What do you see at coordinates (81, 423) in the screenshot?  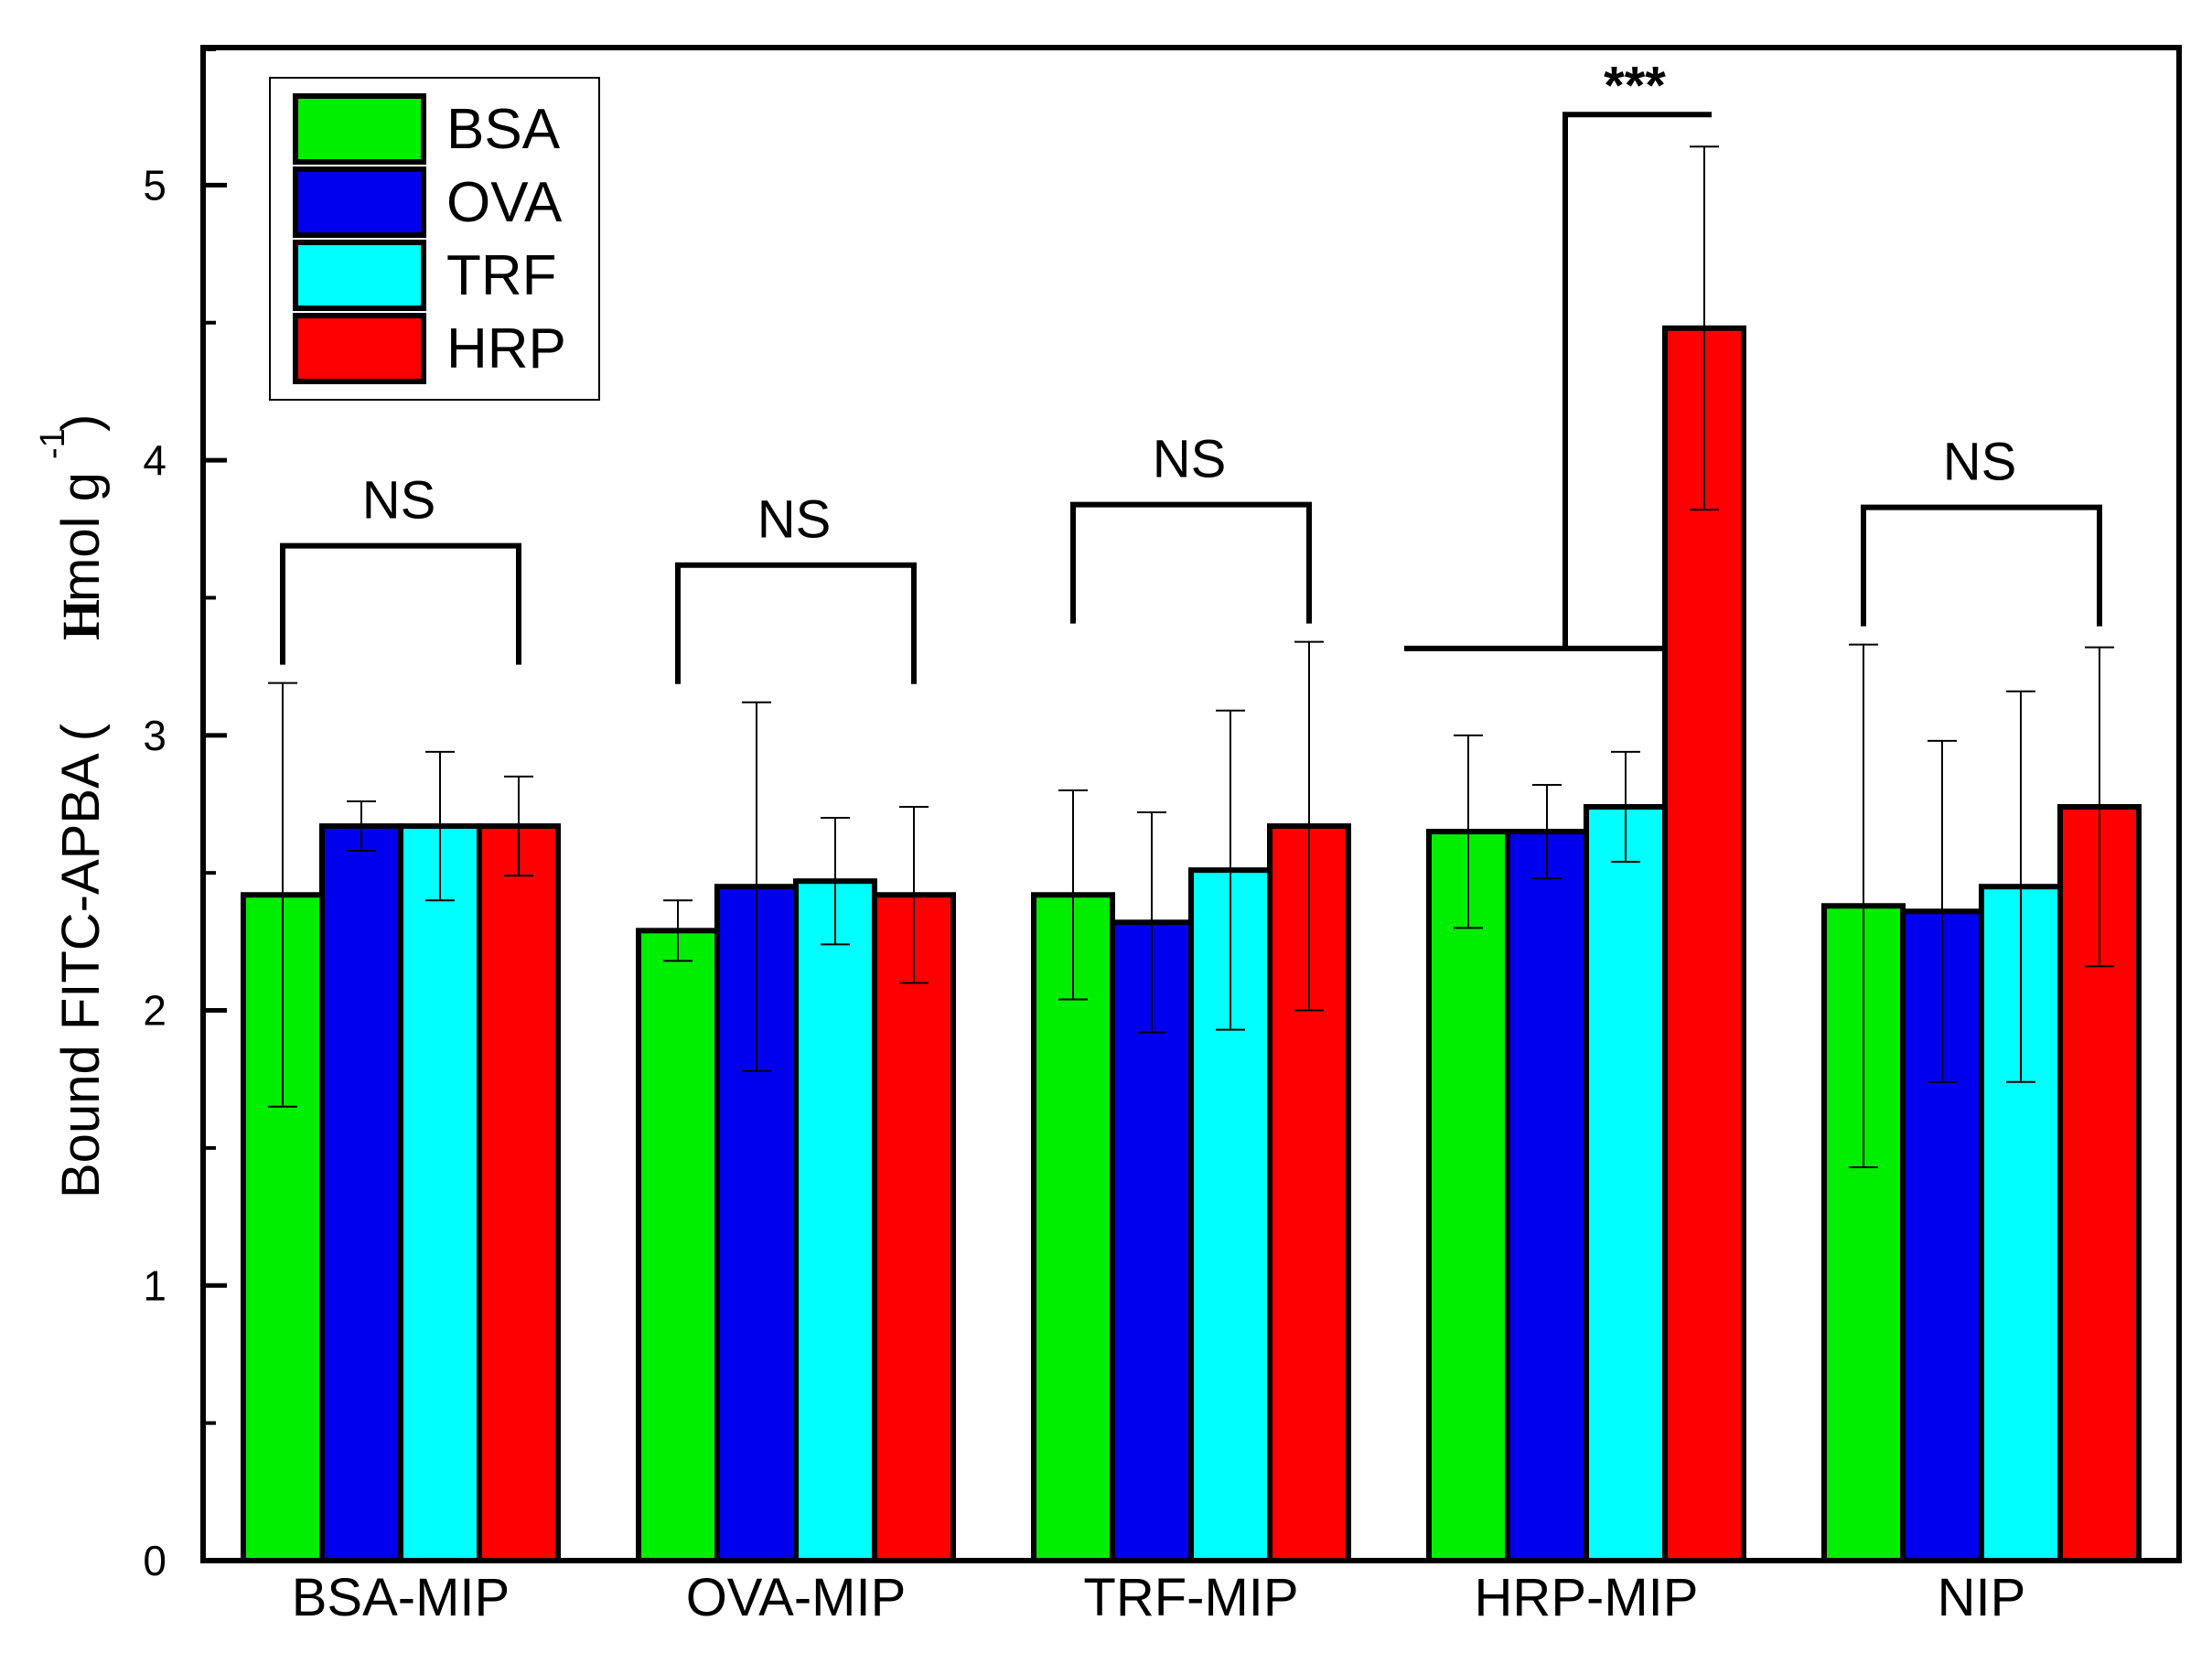 I see `y-axis-label-close: )` at bounding box center [81, 423].